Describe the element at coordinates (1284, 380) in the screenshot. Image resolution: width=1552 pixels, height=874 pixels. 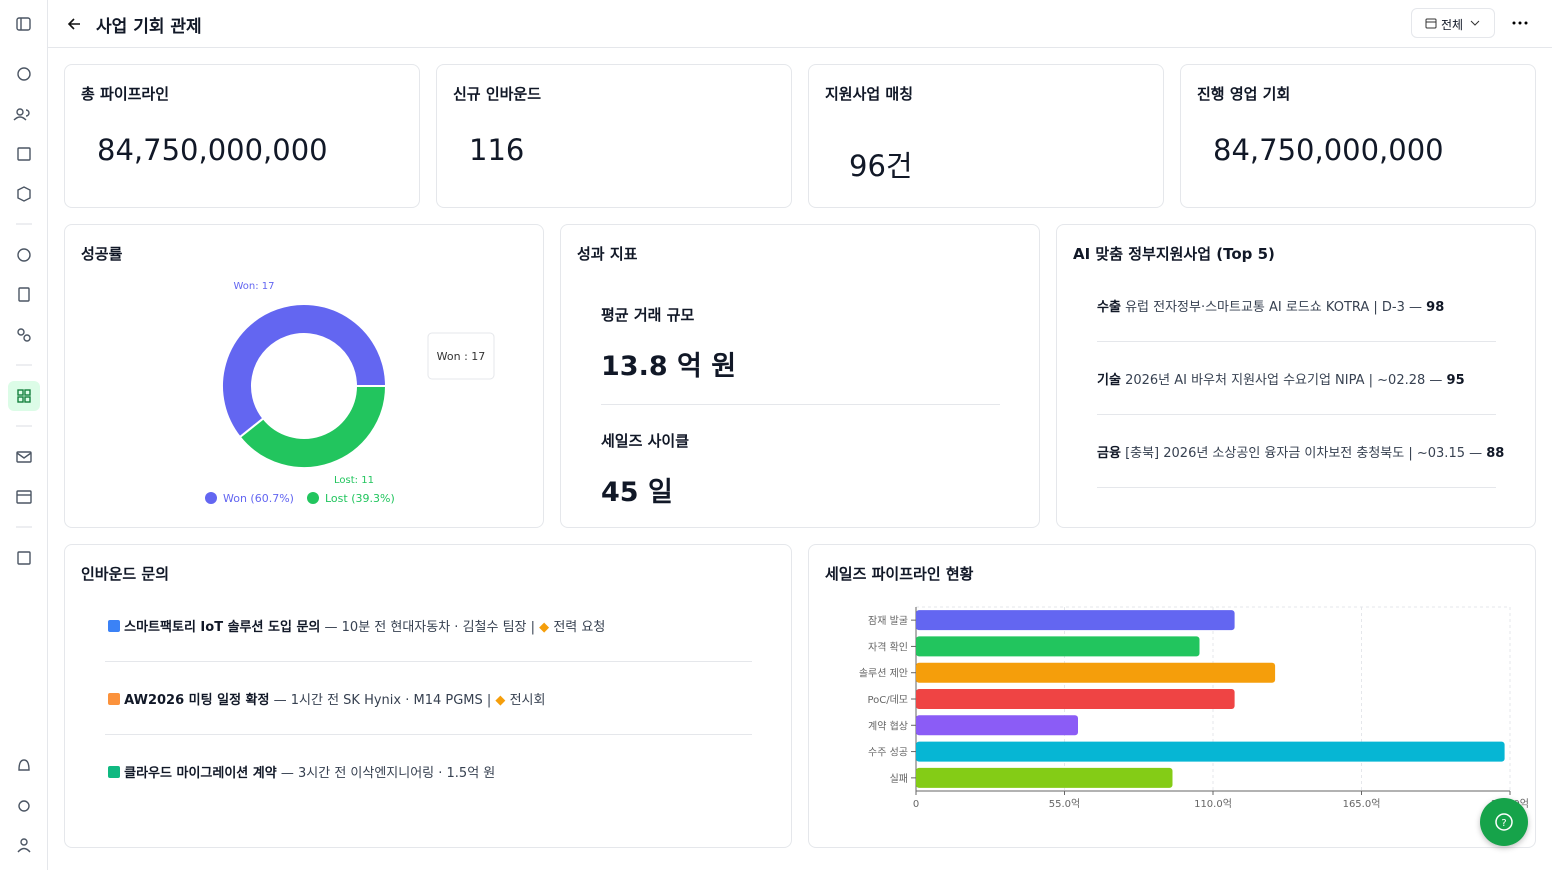
I see `program-text: 2026년 AI 바우처 지원사업 수요기업 NIPA | ~02.28 —` at that location.